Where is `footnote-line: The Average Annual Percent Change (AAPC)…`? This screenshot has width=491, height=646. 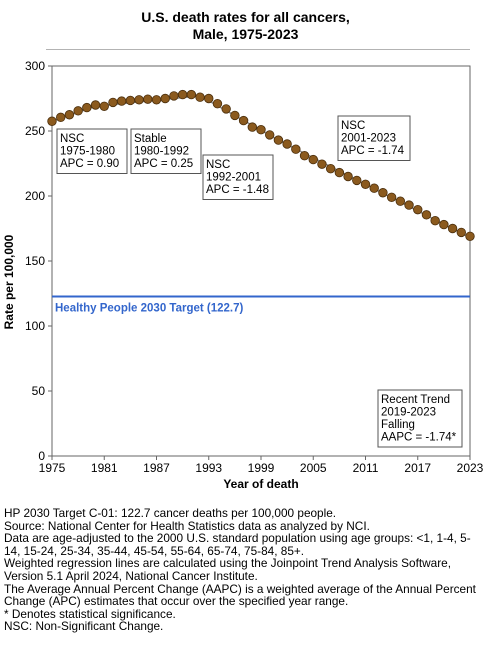
footnote-line: The Average Annual Percent Change (AAPC)… is located at coordinates (240, 588).